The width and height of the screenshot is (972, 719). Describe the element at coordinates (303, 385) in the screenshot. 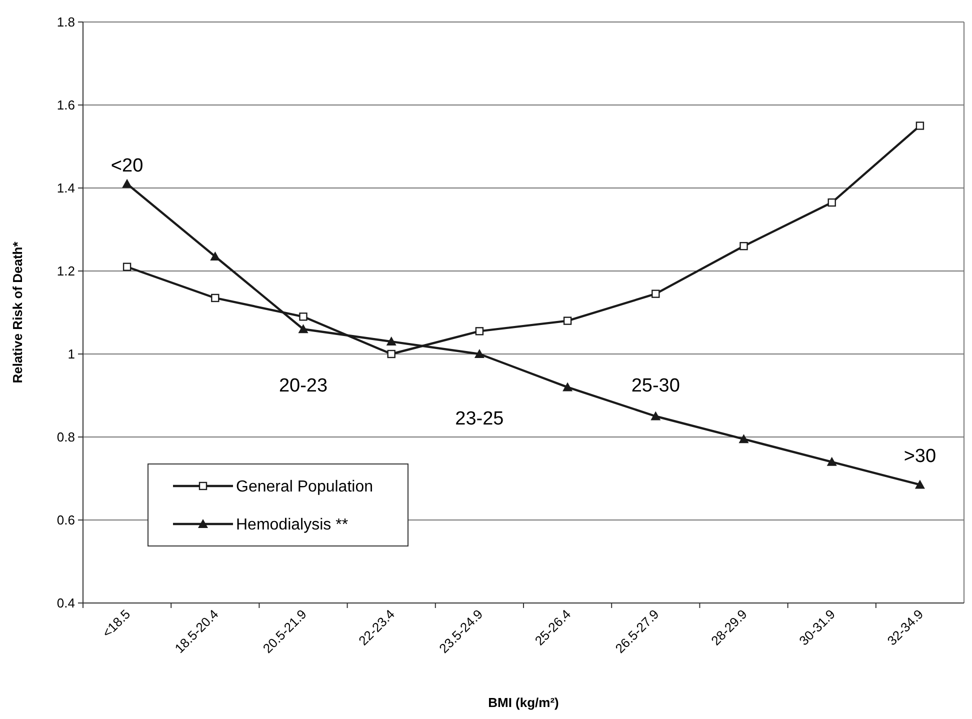

I see `annotation: 20-23` at that location.